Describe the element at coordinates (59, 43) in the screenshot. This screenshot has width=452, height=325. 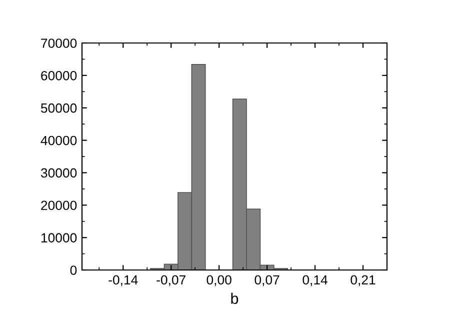
I see `y-tick-label: 70000` at that location.